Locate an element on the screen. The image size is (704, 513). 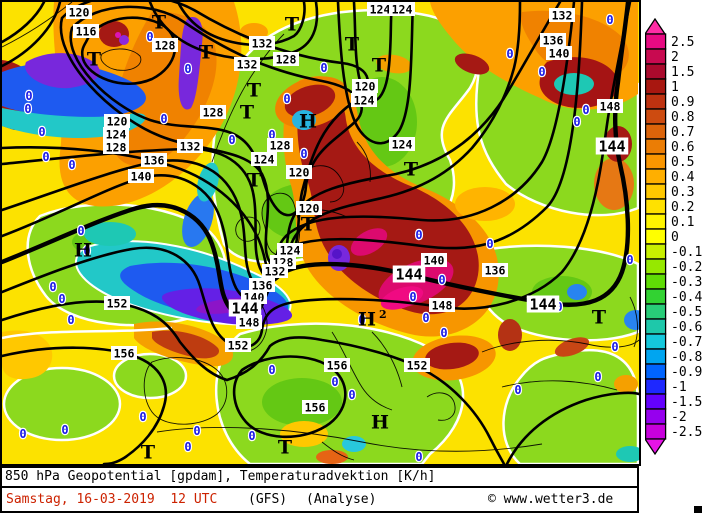
colorbar-tick-label: 2 is located at coordinates (675, 57).